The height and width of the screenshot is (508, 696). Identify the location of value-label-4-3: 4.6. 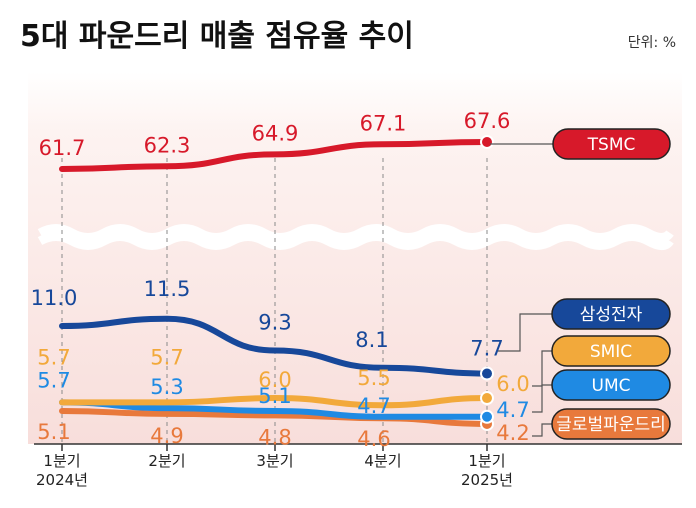
(373, 439).